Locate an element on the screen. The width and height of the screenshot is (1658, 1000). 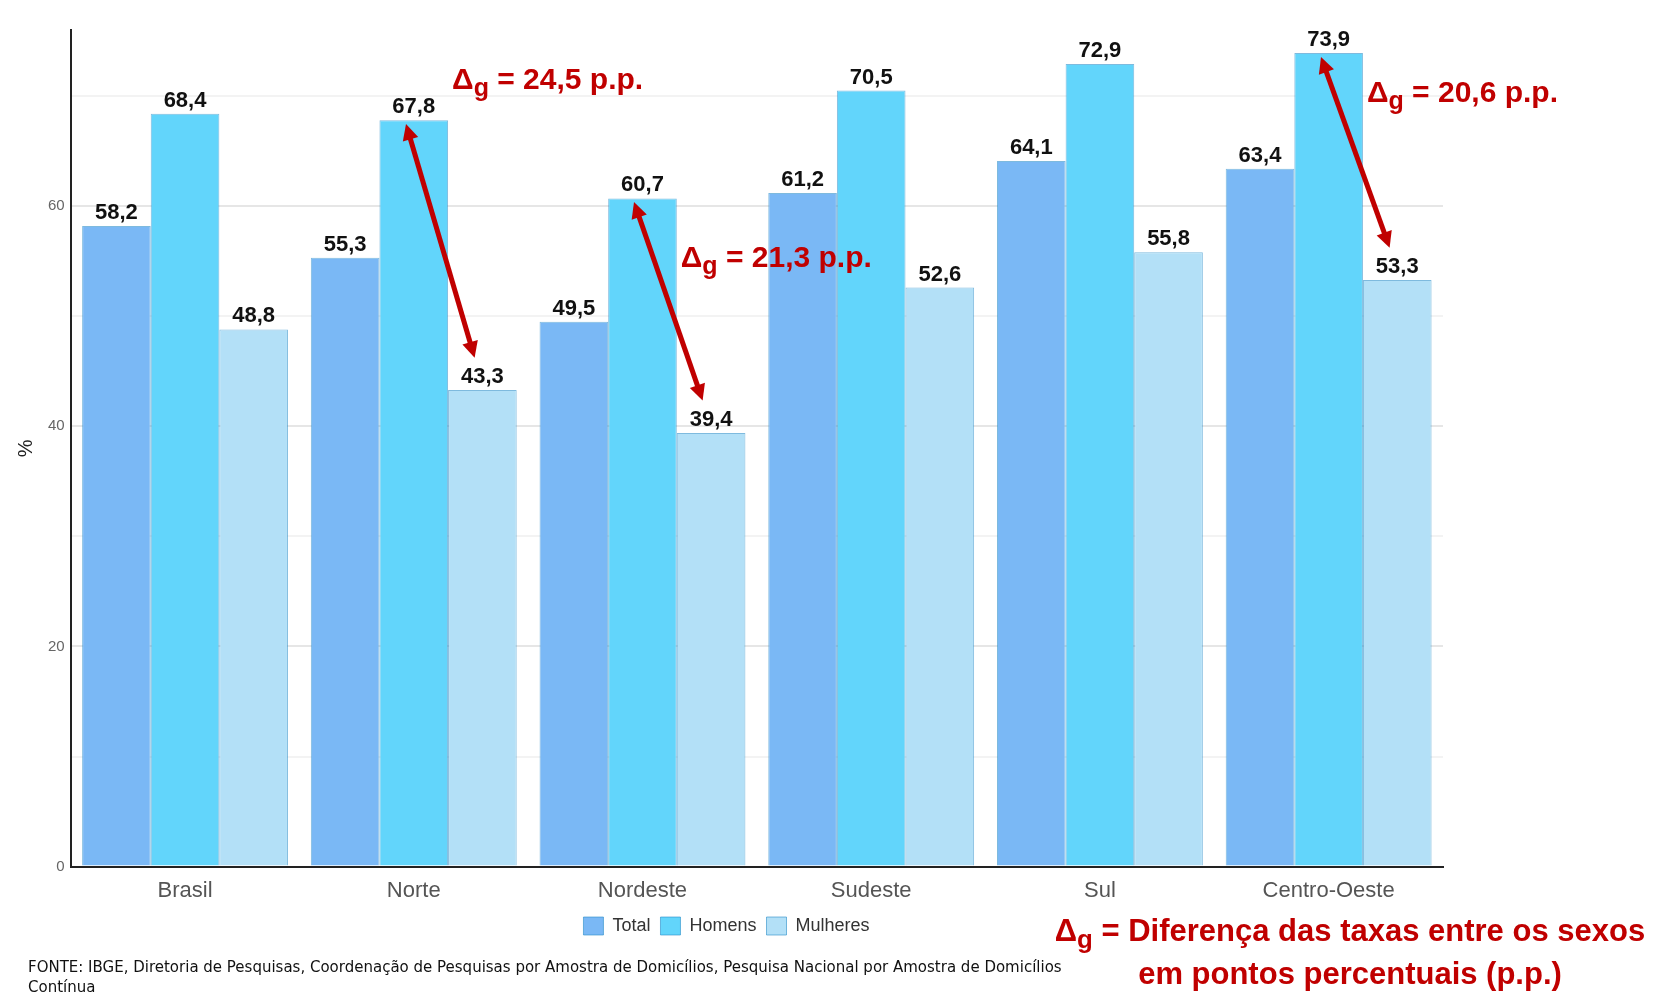
data-label: 60,7 is located at coordinates (642, 184).